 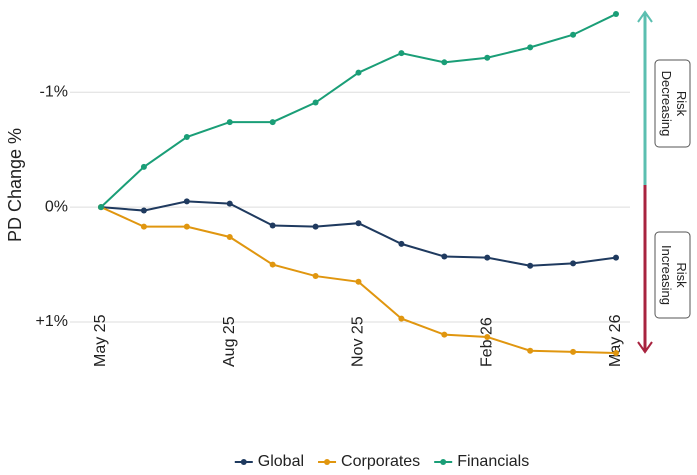 What do you see at coordinates (15, 185) in the screenshot?
I see `y-axis-label: PD Change %` at bounding box center [15, 185].